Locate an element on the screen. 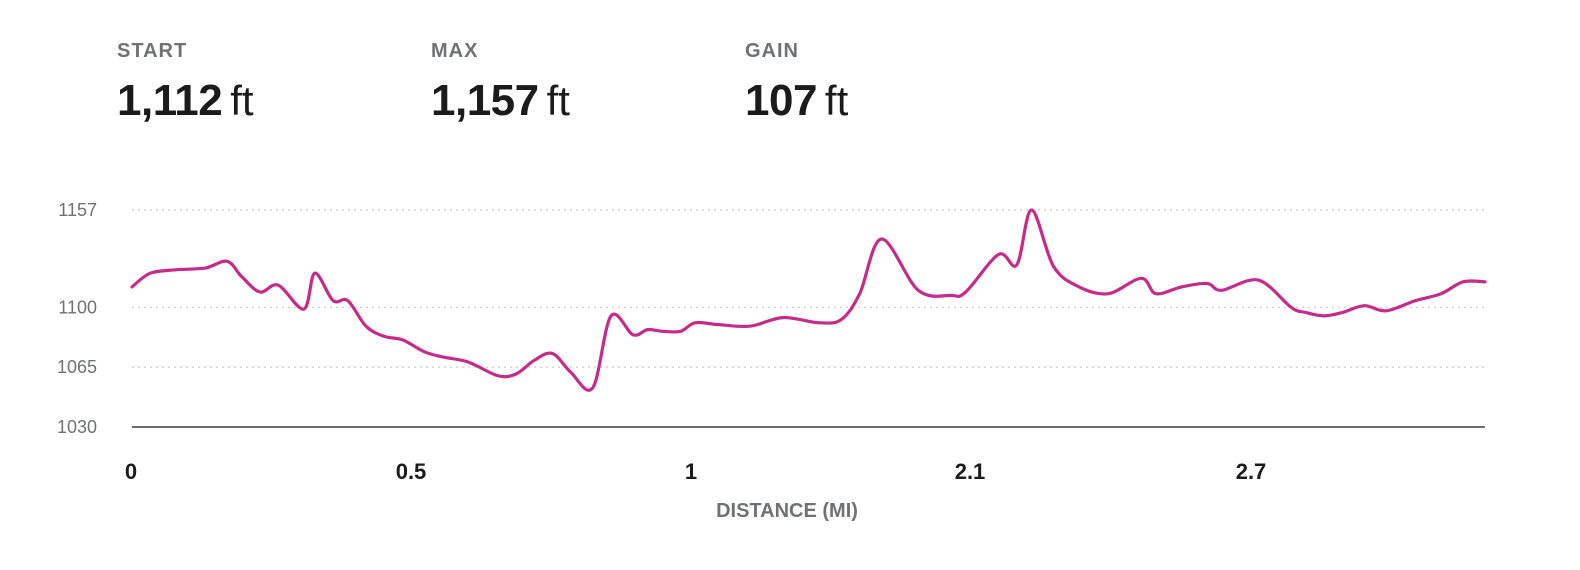 This screenshot has height=570, width=1580. stat-gain: GAIN 107 ft is located at coordinates (796, 87).